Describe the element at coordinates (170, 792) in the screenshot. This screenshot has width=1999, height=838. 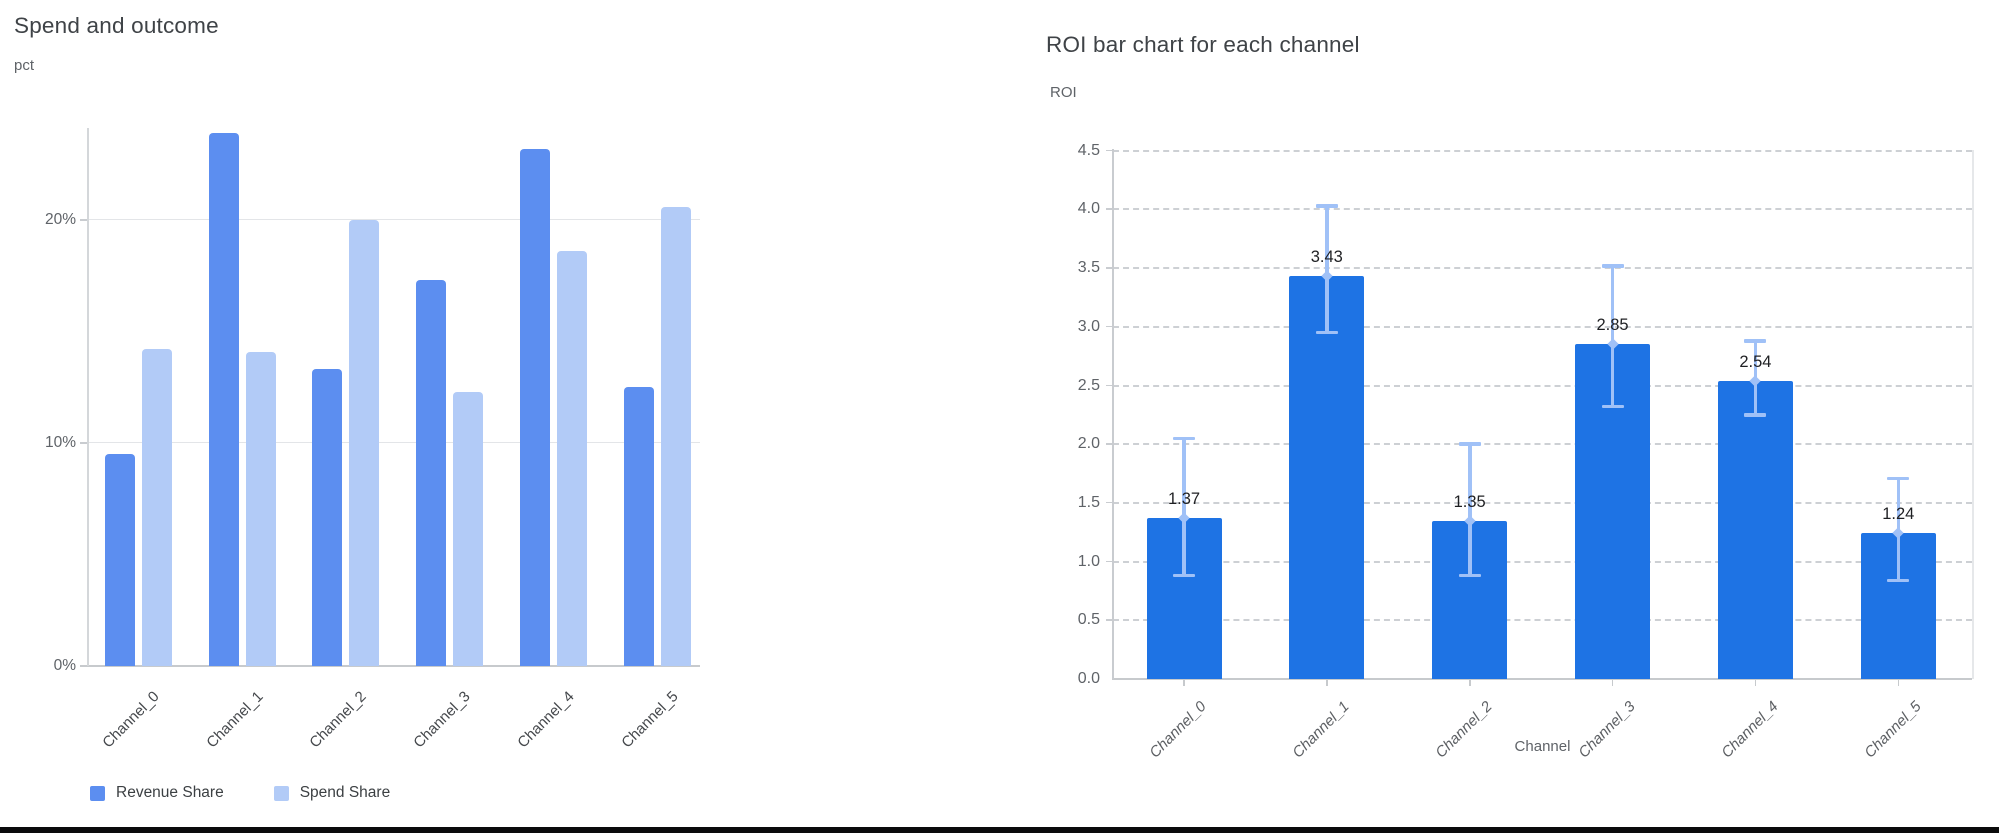
I see `legend-label: Revenue Share` at that location.